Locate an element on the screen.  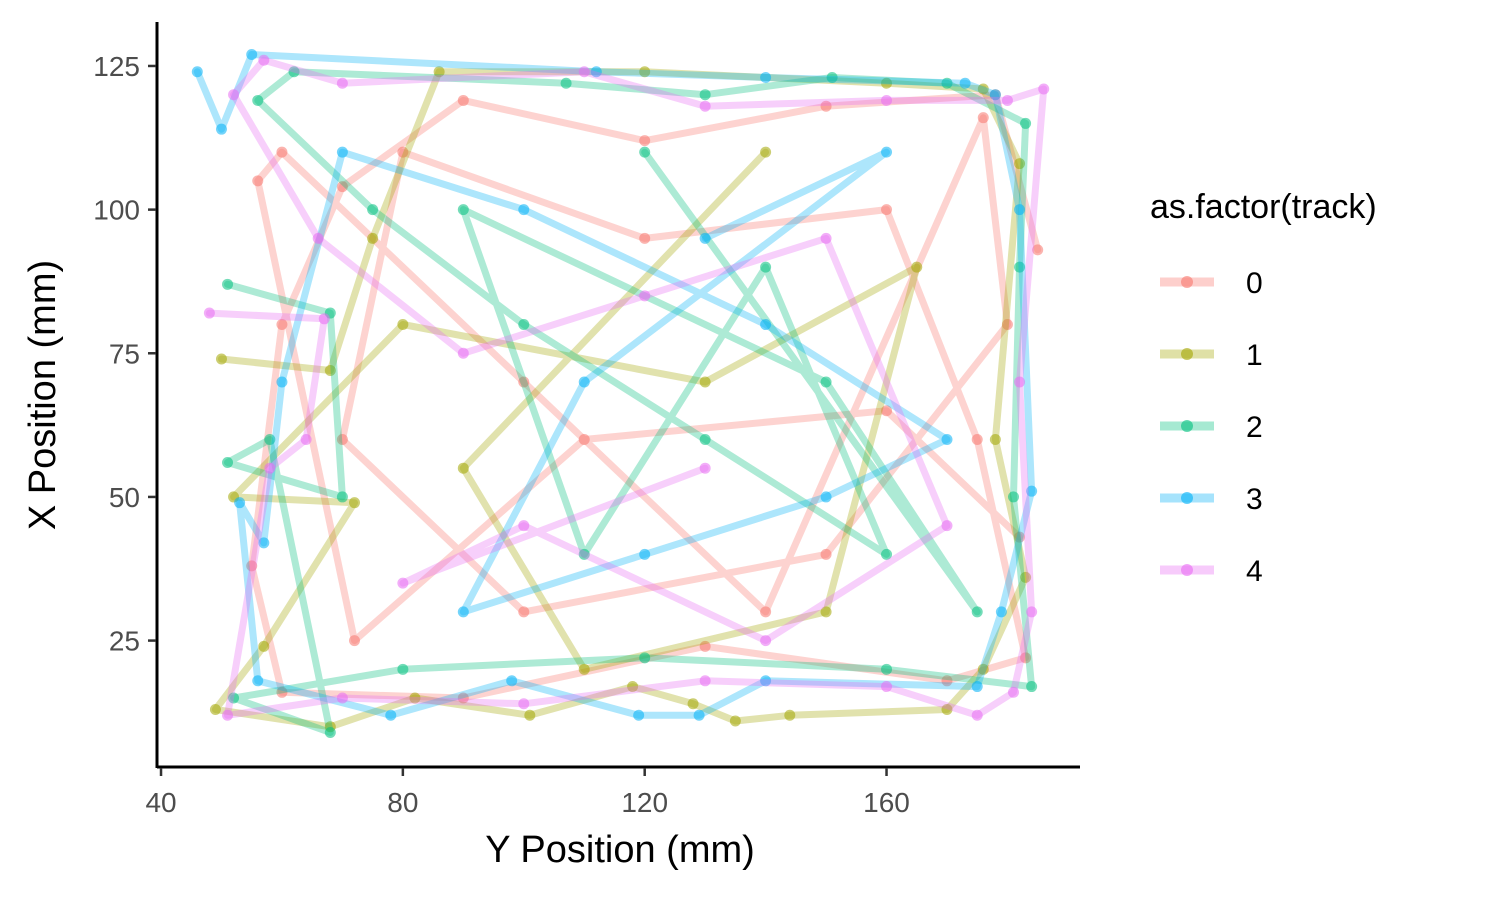
legend-label: 2 is located at coordinates (1254, 427).